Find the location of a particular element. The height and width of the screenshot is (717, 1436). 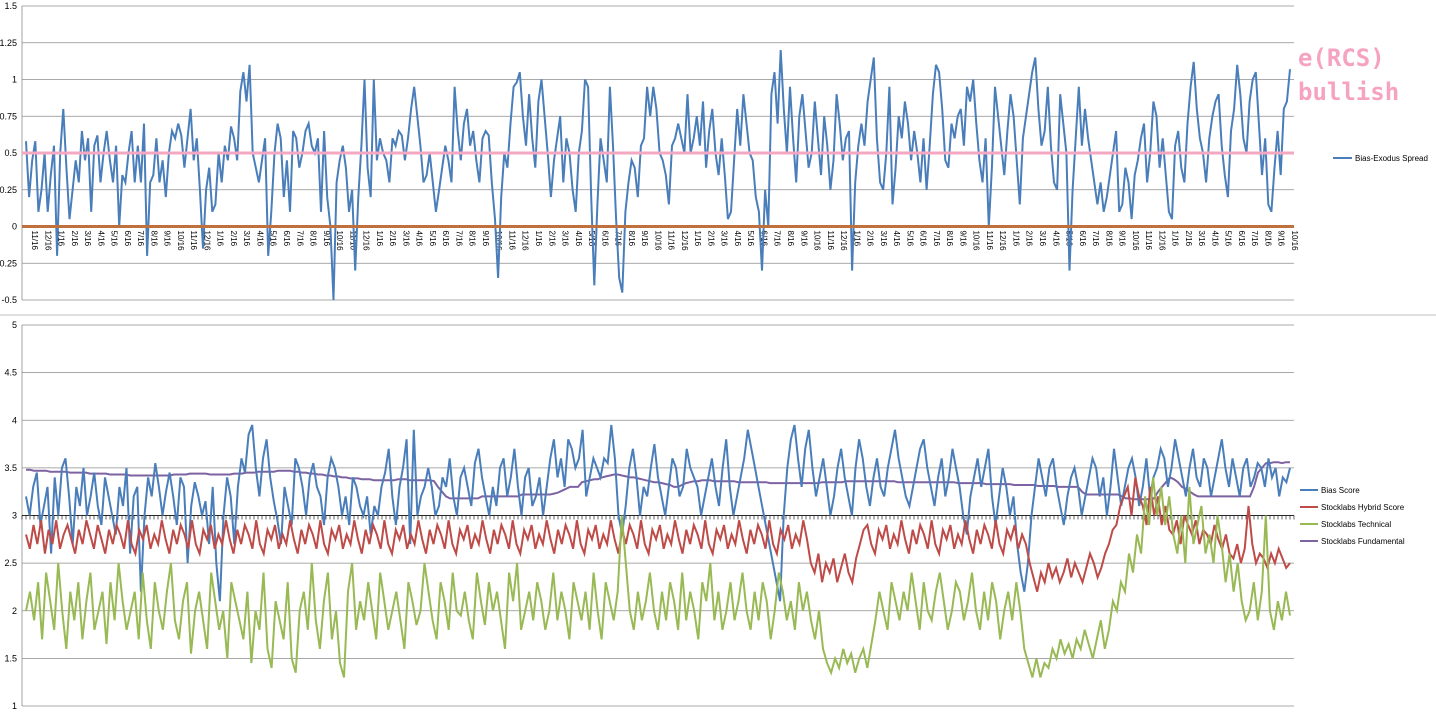

y-tick-label: -0.25 is located at coordinates (8, 263).